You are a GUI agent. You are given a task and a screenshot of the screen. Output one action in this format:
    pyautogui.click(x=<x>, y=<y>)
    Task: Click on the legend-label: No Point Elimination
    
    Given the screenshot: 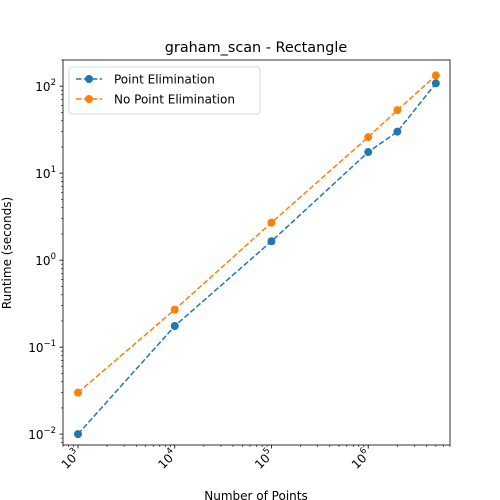 What is the action you would take?
    pyautogui.click(x=174, y=100)
    